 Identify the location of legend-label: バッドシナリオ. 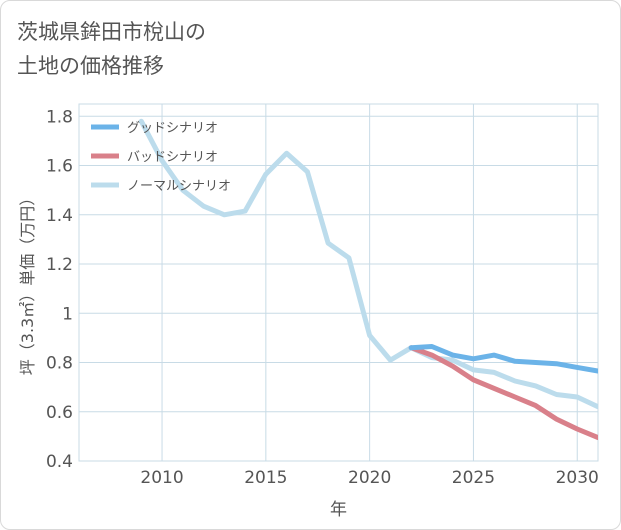
(172, 157).